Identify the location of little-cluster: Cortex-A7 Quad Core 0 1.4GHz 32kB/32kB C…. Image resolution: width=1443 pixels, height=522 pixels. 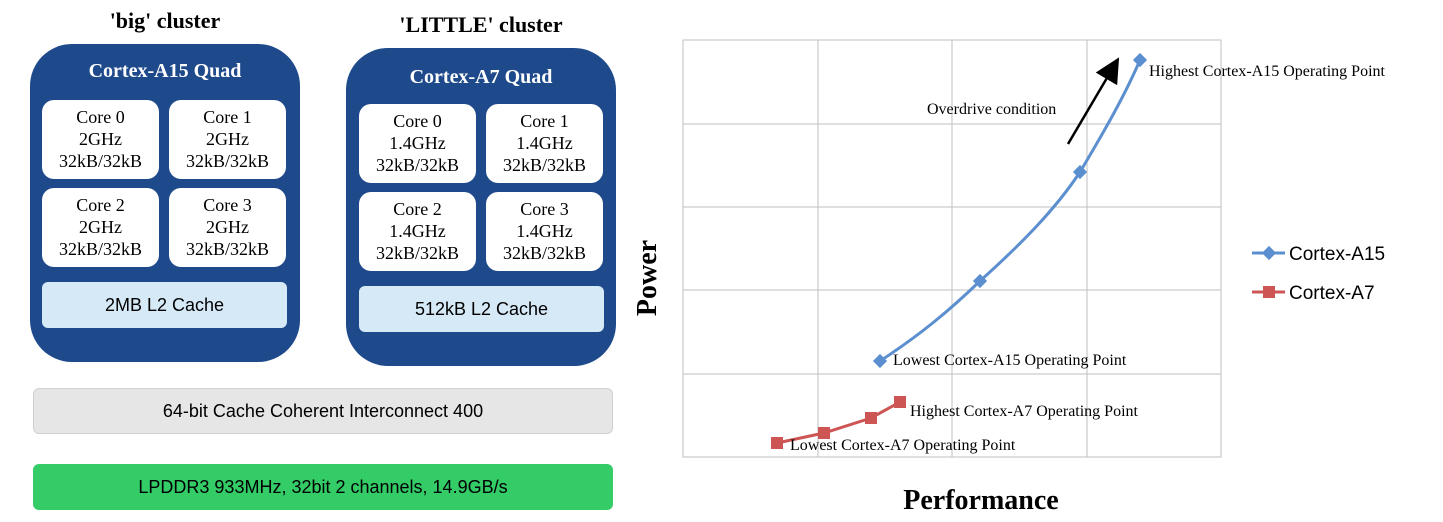
(481, 207).